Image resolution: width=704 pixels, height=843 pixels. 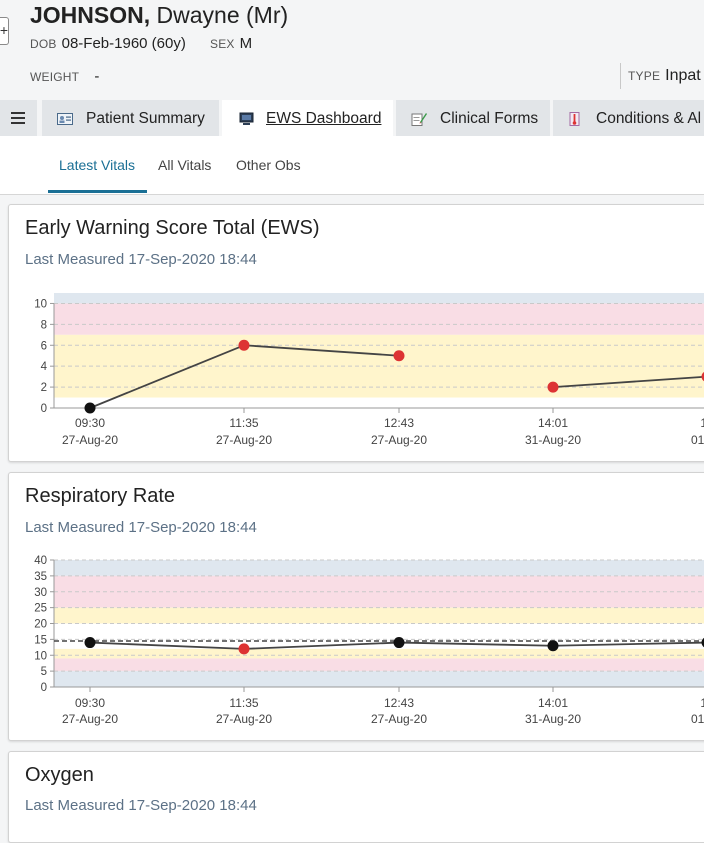 I want to click on tab-conditions-allergies: Conditions & Al, so click(x=628, y=118).